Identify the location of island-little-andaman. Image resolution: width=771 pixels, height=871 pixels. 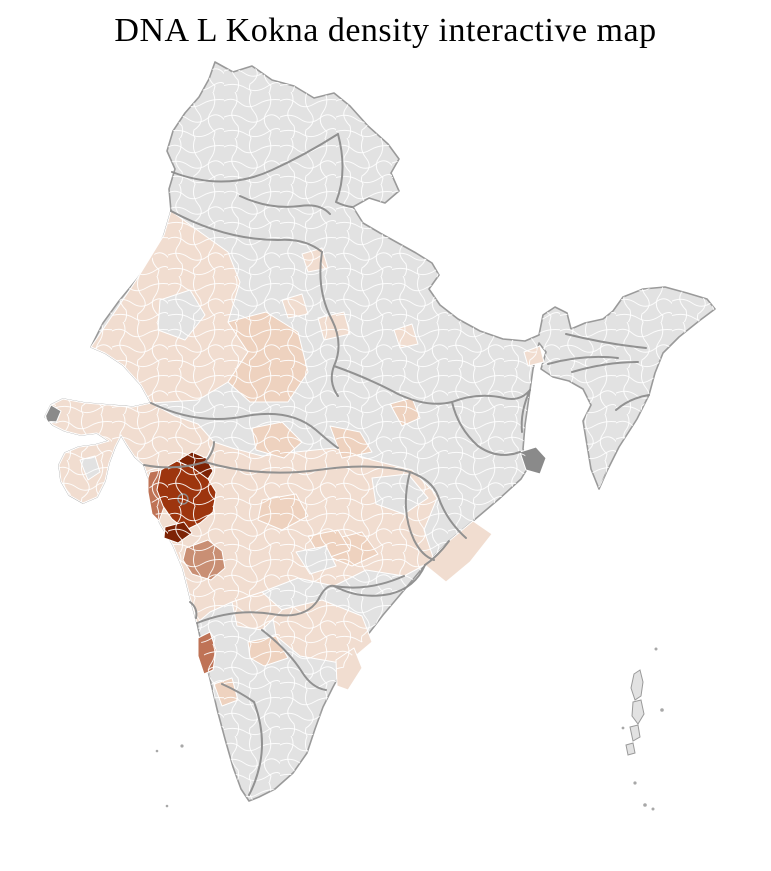
(630, 749).